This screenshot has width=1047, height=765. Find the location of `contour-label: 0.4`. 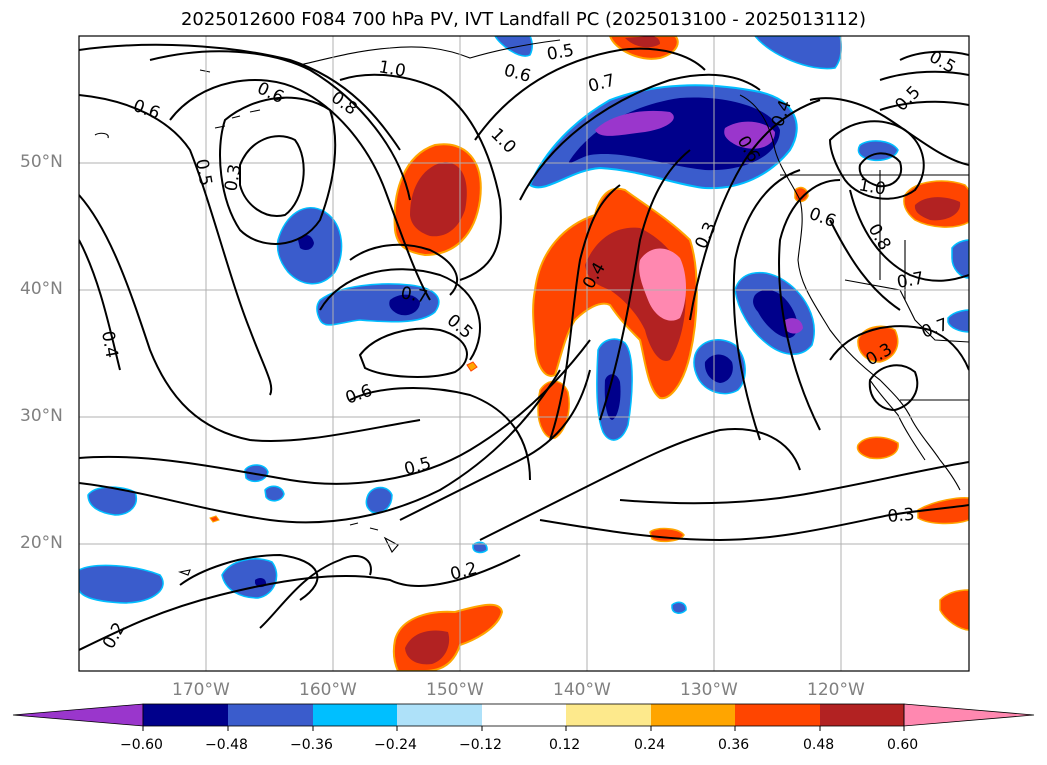

contour-label: 0.4 is located at coordinates (109, 344).